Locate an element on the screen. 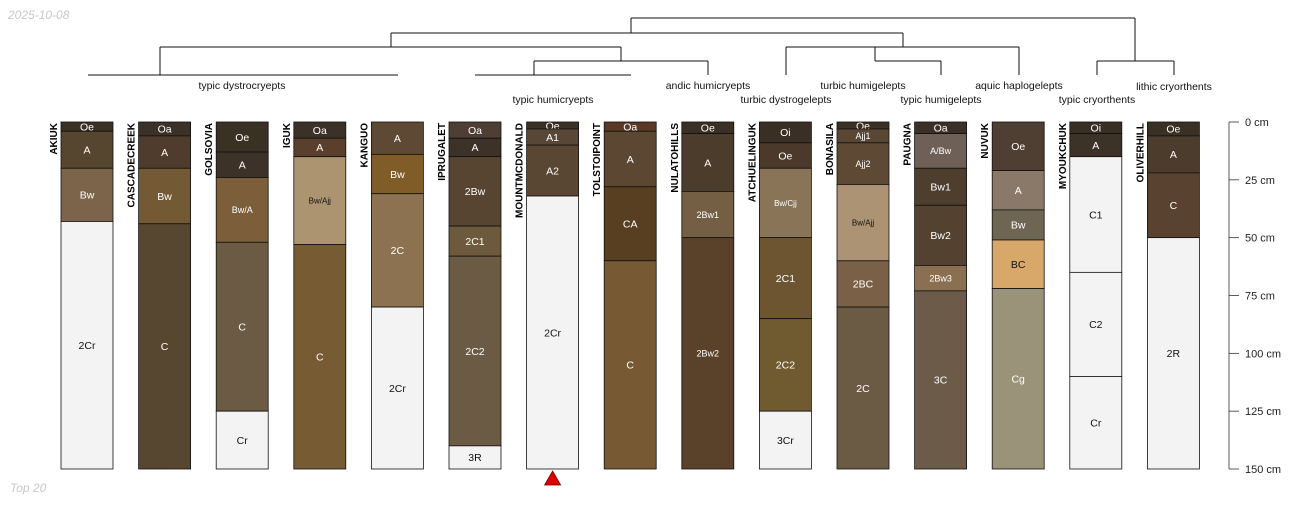 Image resolution: width=1300 pixels, height=505 pixels. horizon-label: 2C1 is located at coordinates (474, 242).